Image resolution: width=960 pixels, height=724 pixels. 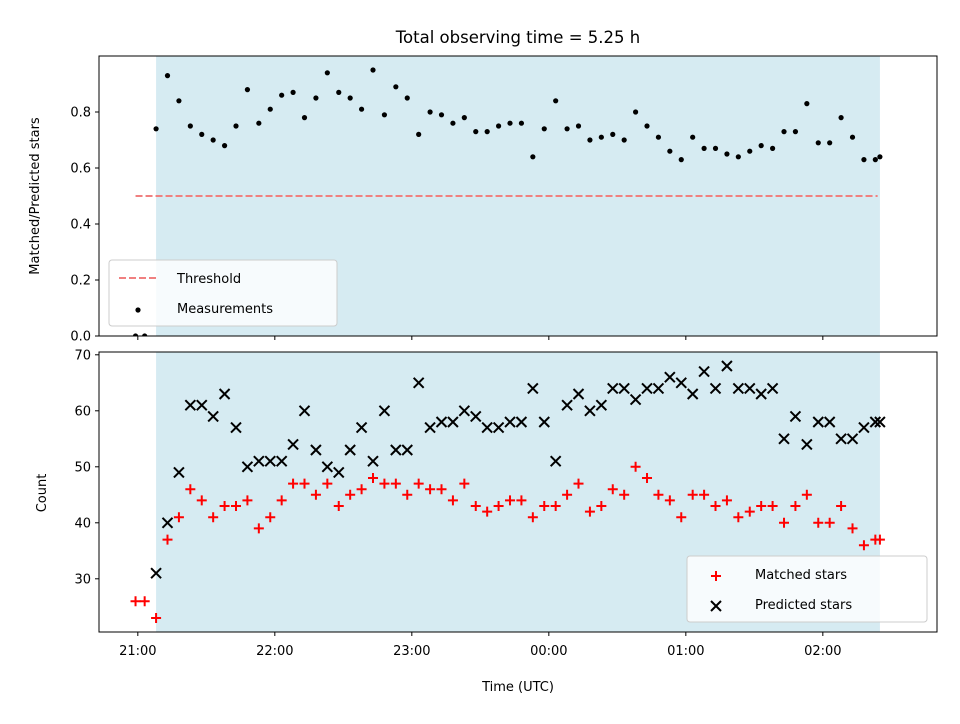 I want to click on legend-label: Threshold, so click(x=208, y=279).